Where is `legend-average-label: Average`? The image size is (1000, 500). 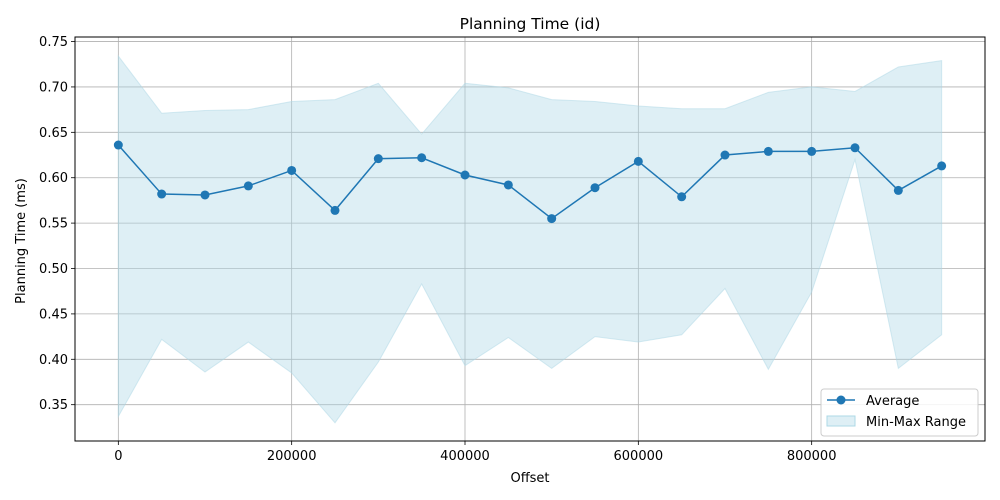
legend-average-label: Average is located at coordinates (892, 401).